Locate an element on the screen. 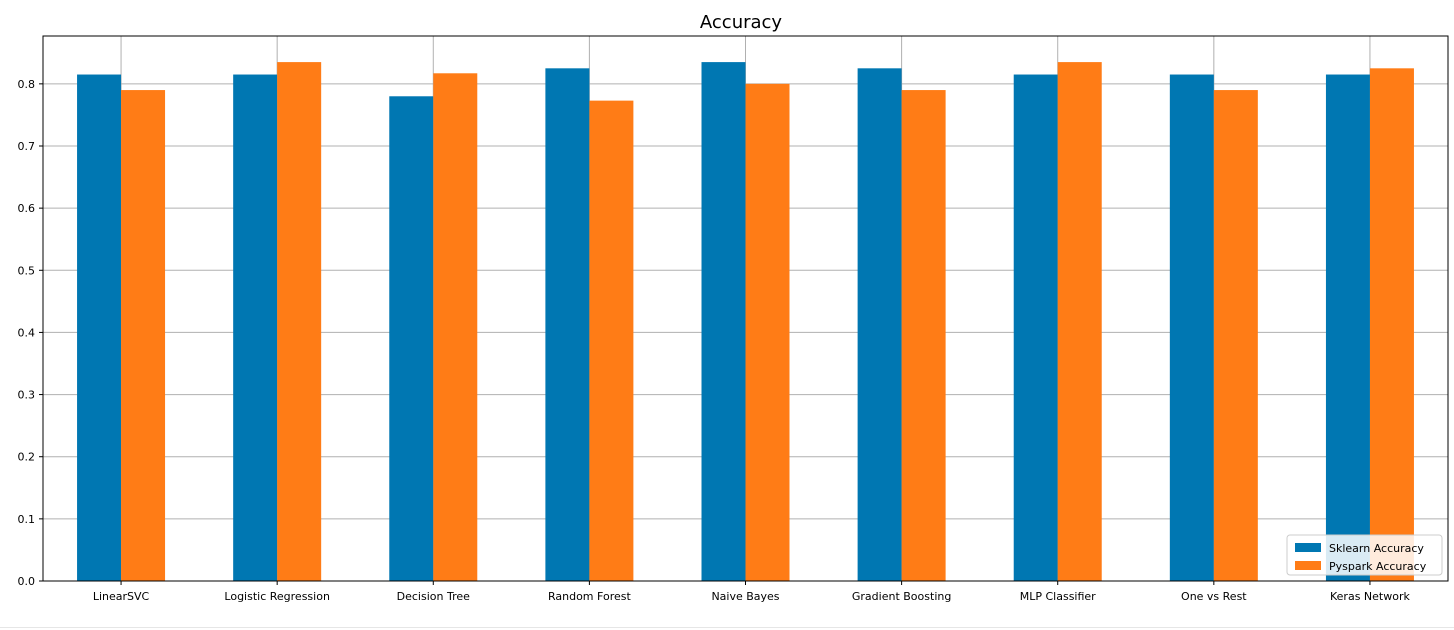 This screenshot has height=630, width=1454. y-tick-label: 0.8 is located at coordinates (27, 84).